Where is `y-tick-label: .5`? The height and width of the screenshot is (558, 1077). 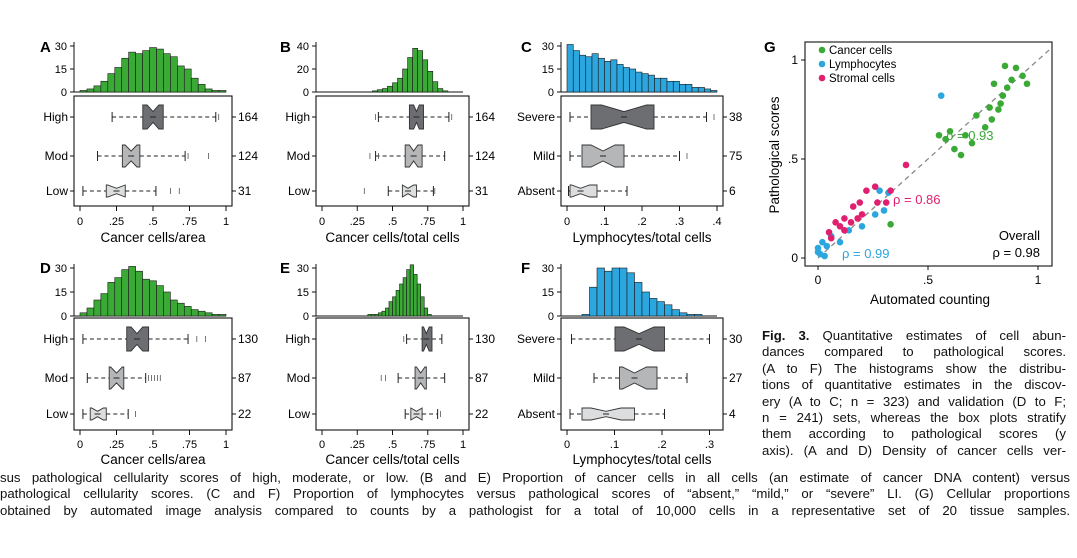
y-tick-label: .5 is located at coordinates (793, 159).